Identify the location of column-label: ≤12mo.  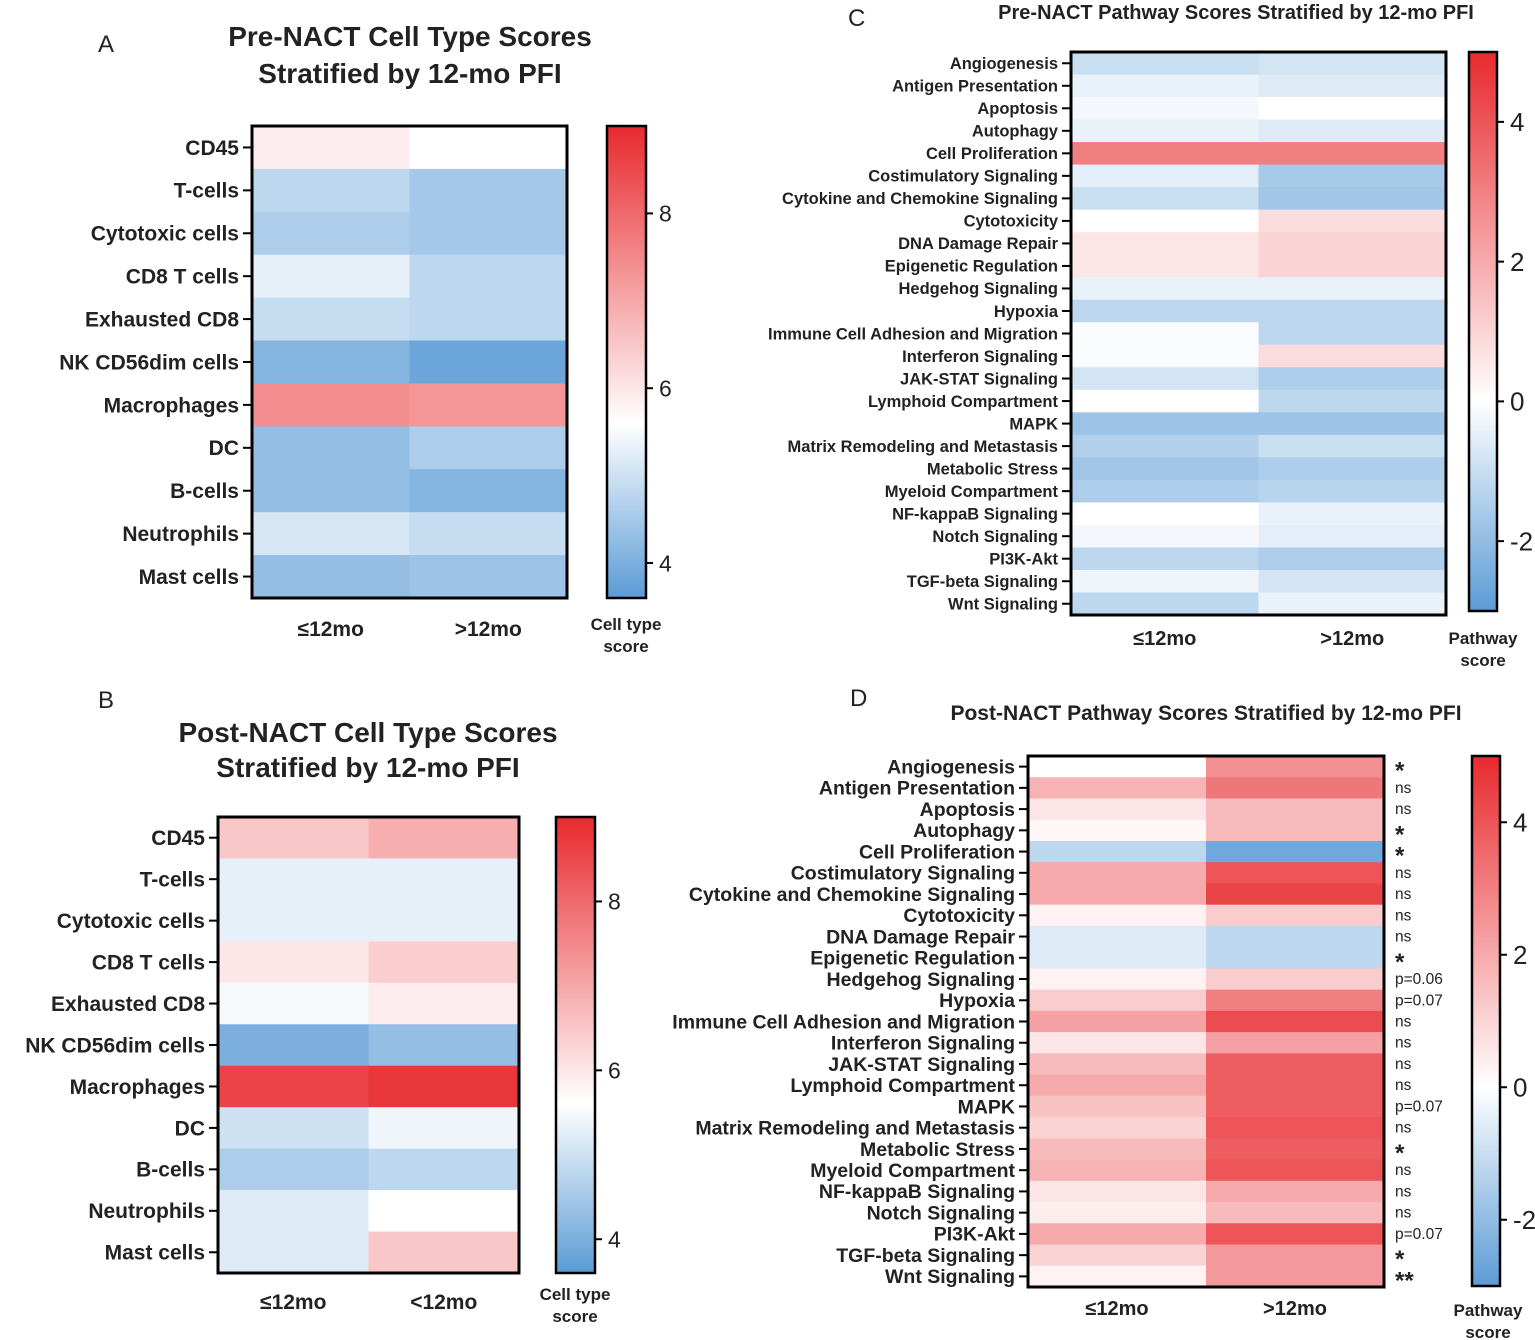
(331, 629).